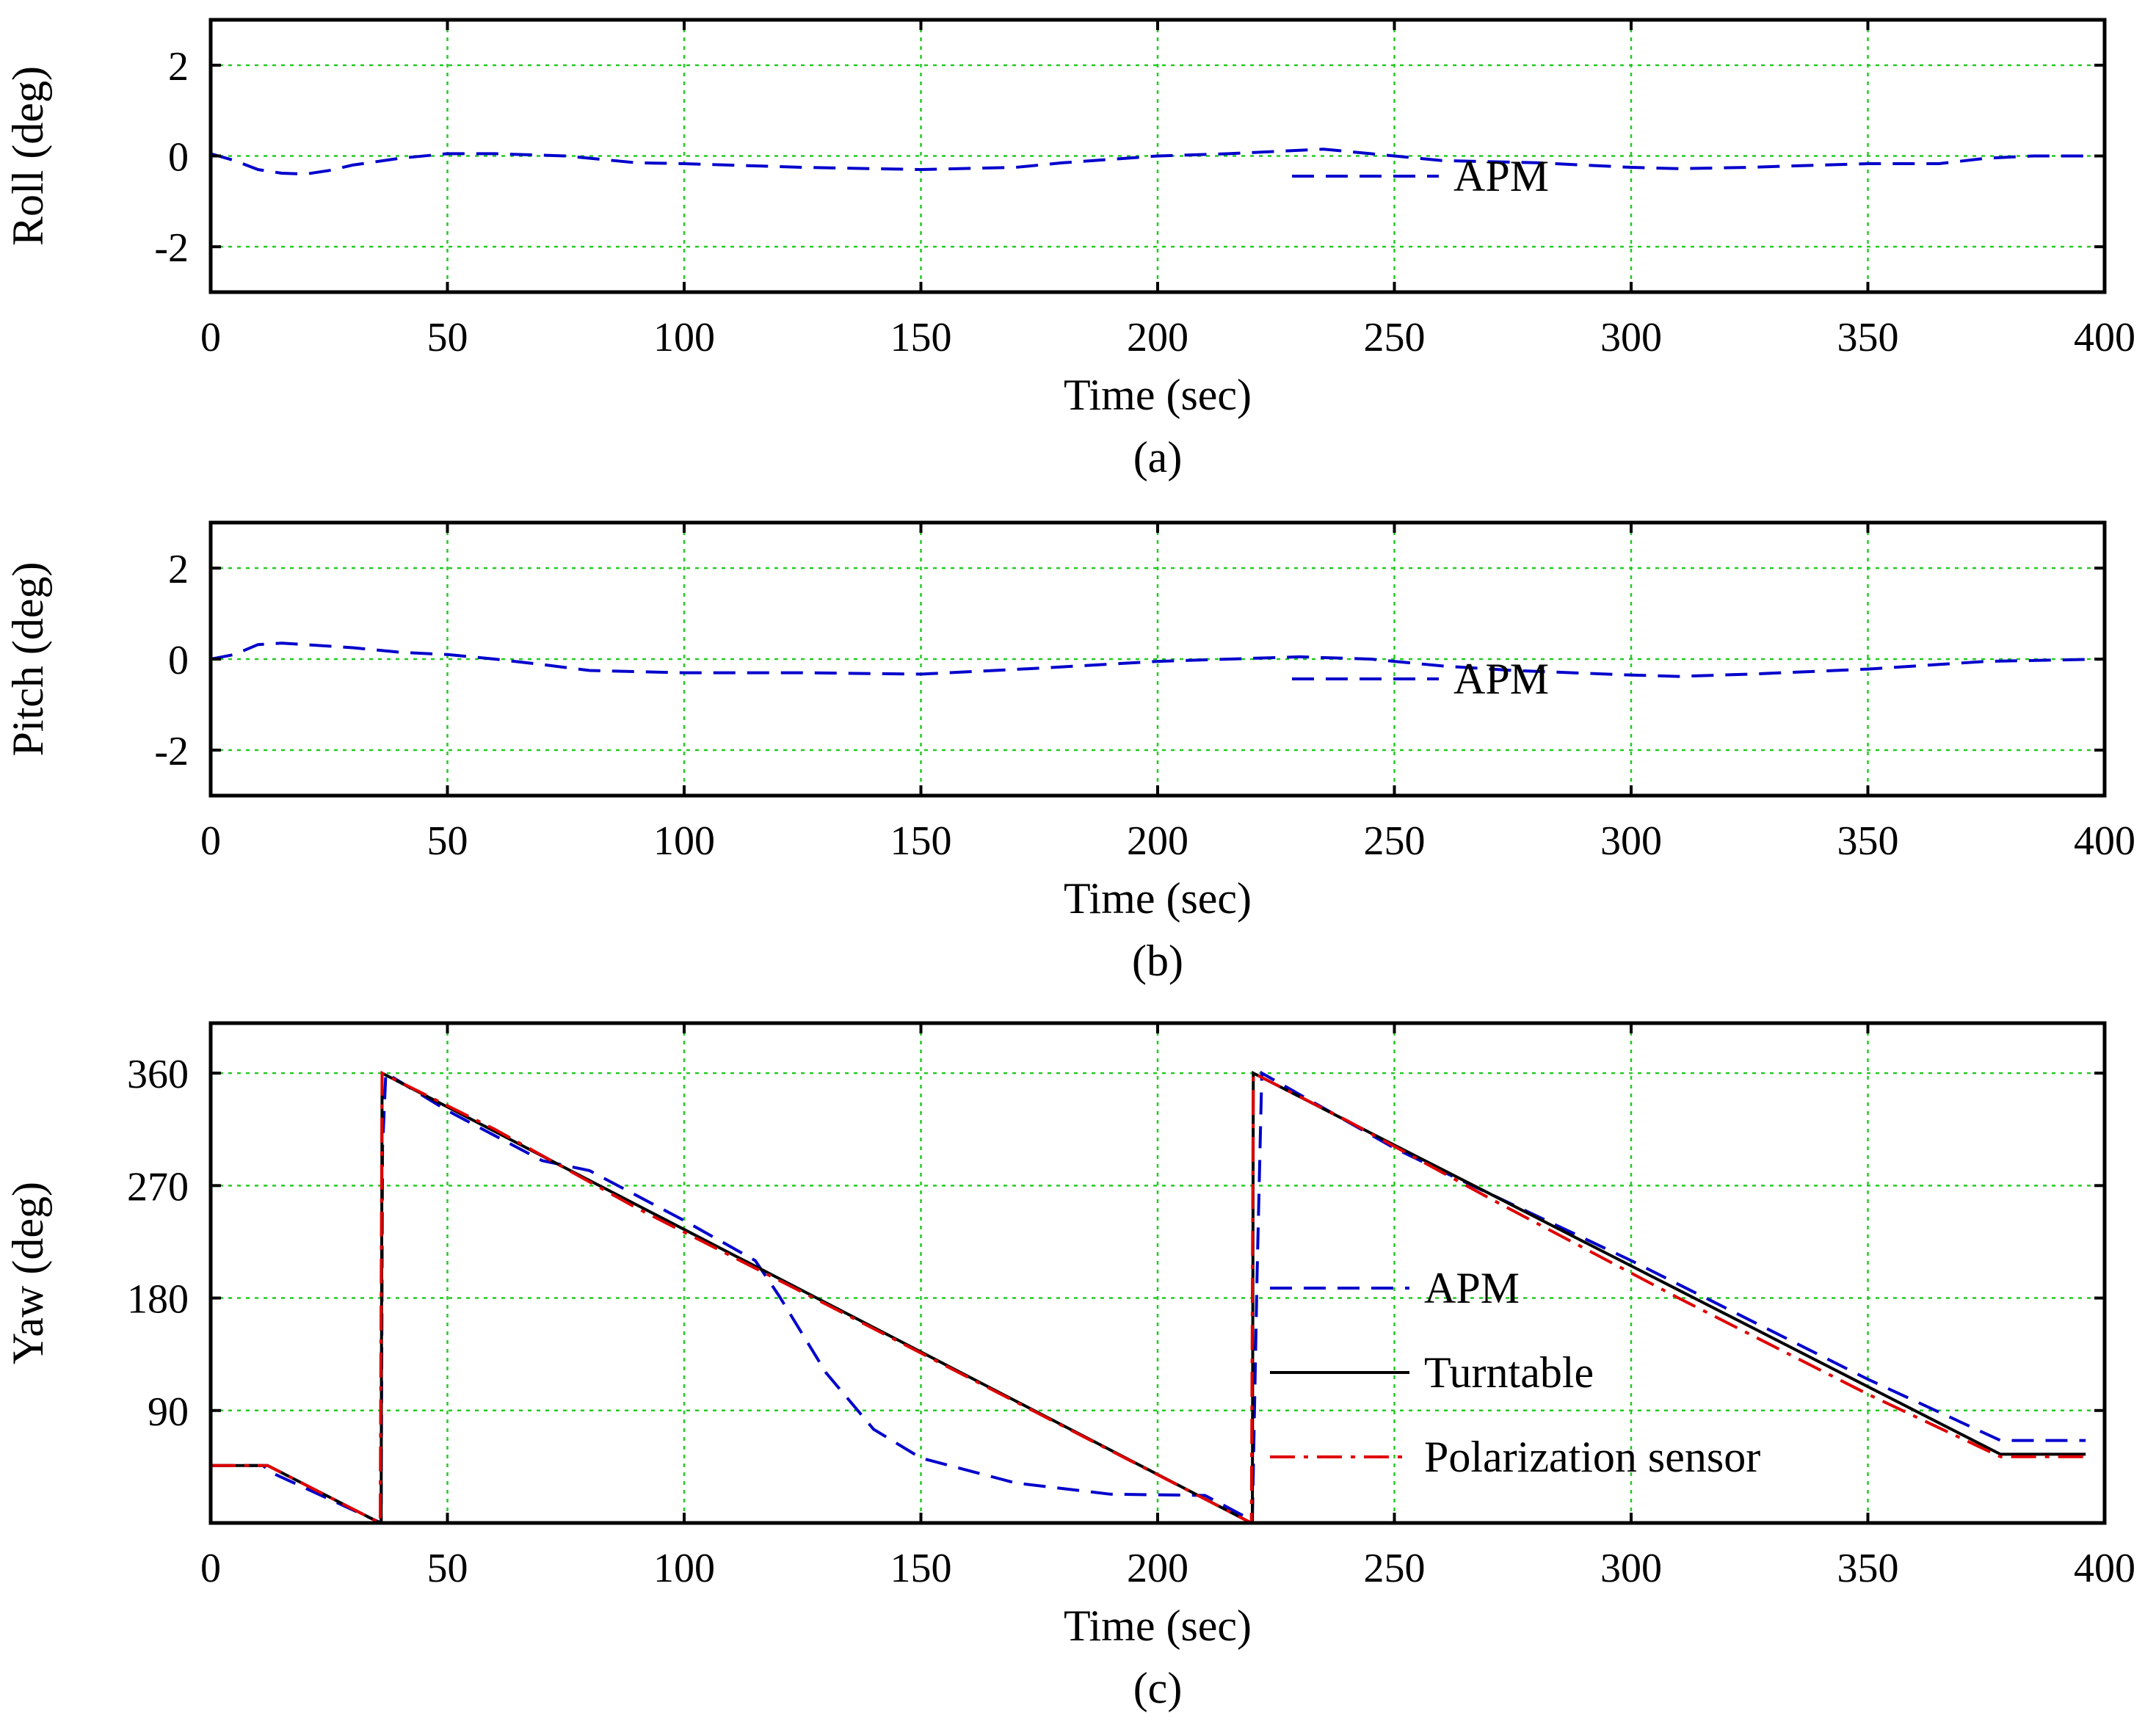 This screenshot has height=1727, width=2156. I want to click on y-axis-label: Pitch (deg), so click(28, 659).